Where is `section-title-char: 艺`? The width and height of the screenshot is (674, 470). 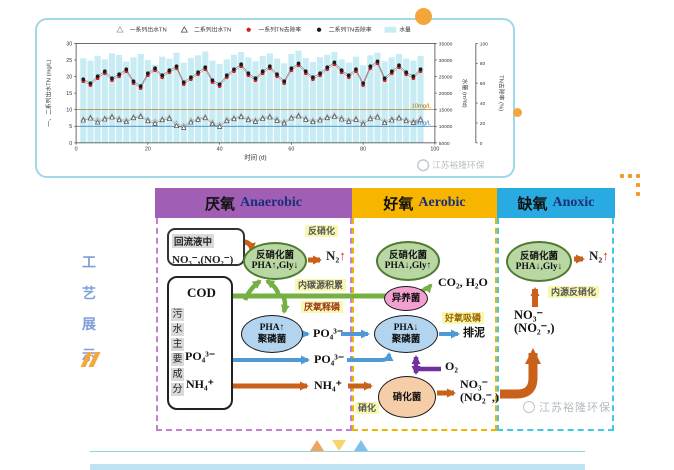 section-title-char: 艺 is located at coordinates (89, 293).